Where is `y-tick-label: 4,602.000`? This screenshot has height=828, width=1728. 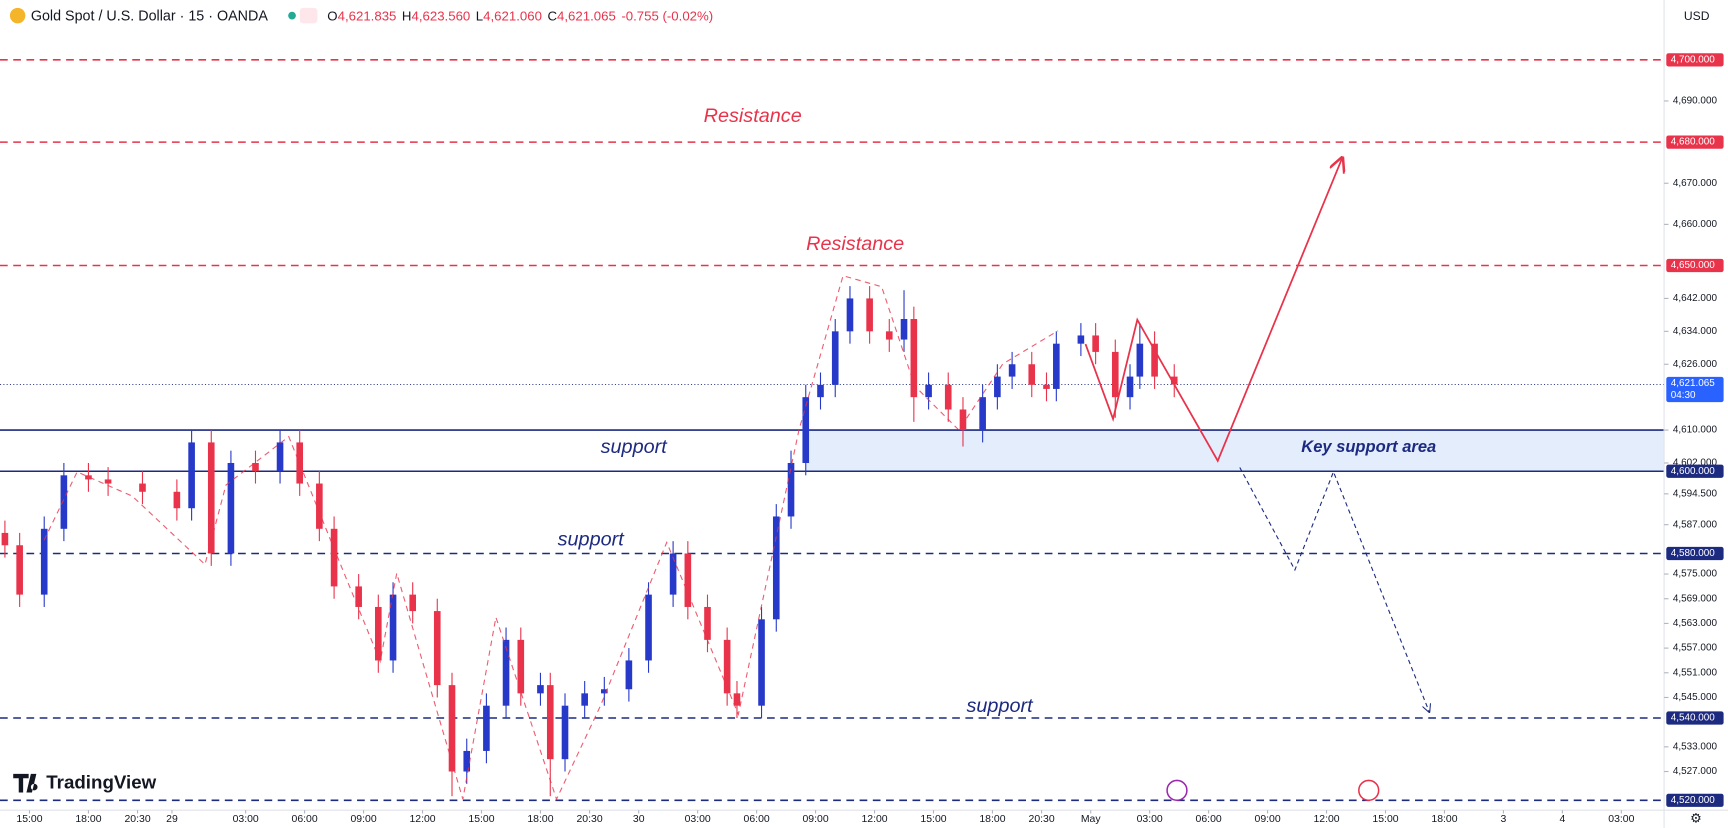
y-tick-label: 4,602.000 is located at coordinates (1695, 463).